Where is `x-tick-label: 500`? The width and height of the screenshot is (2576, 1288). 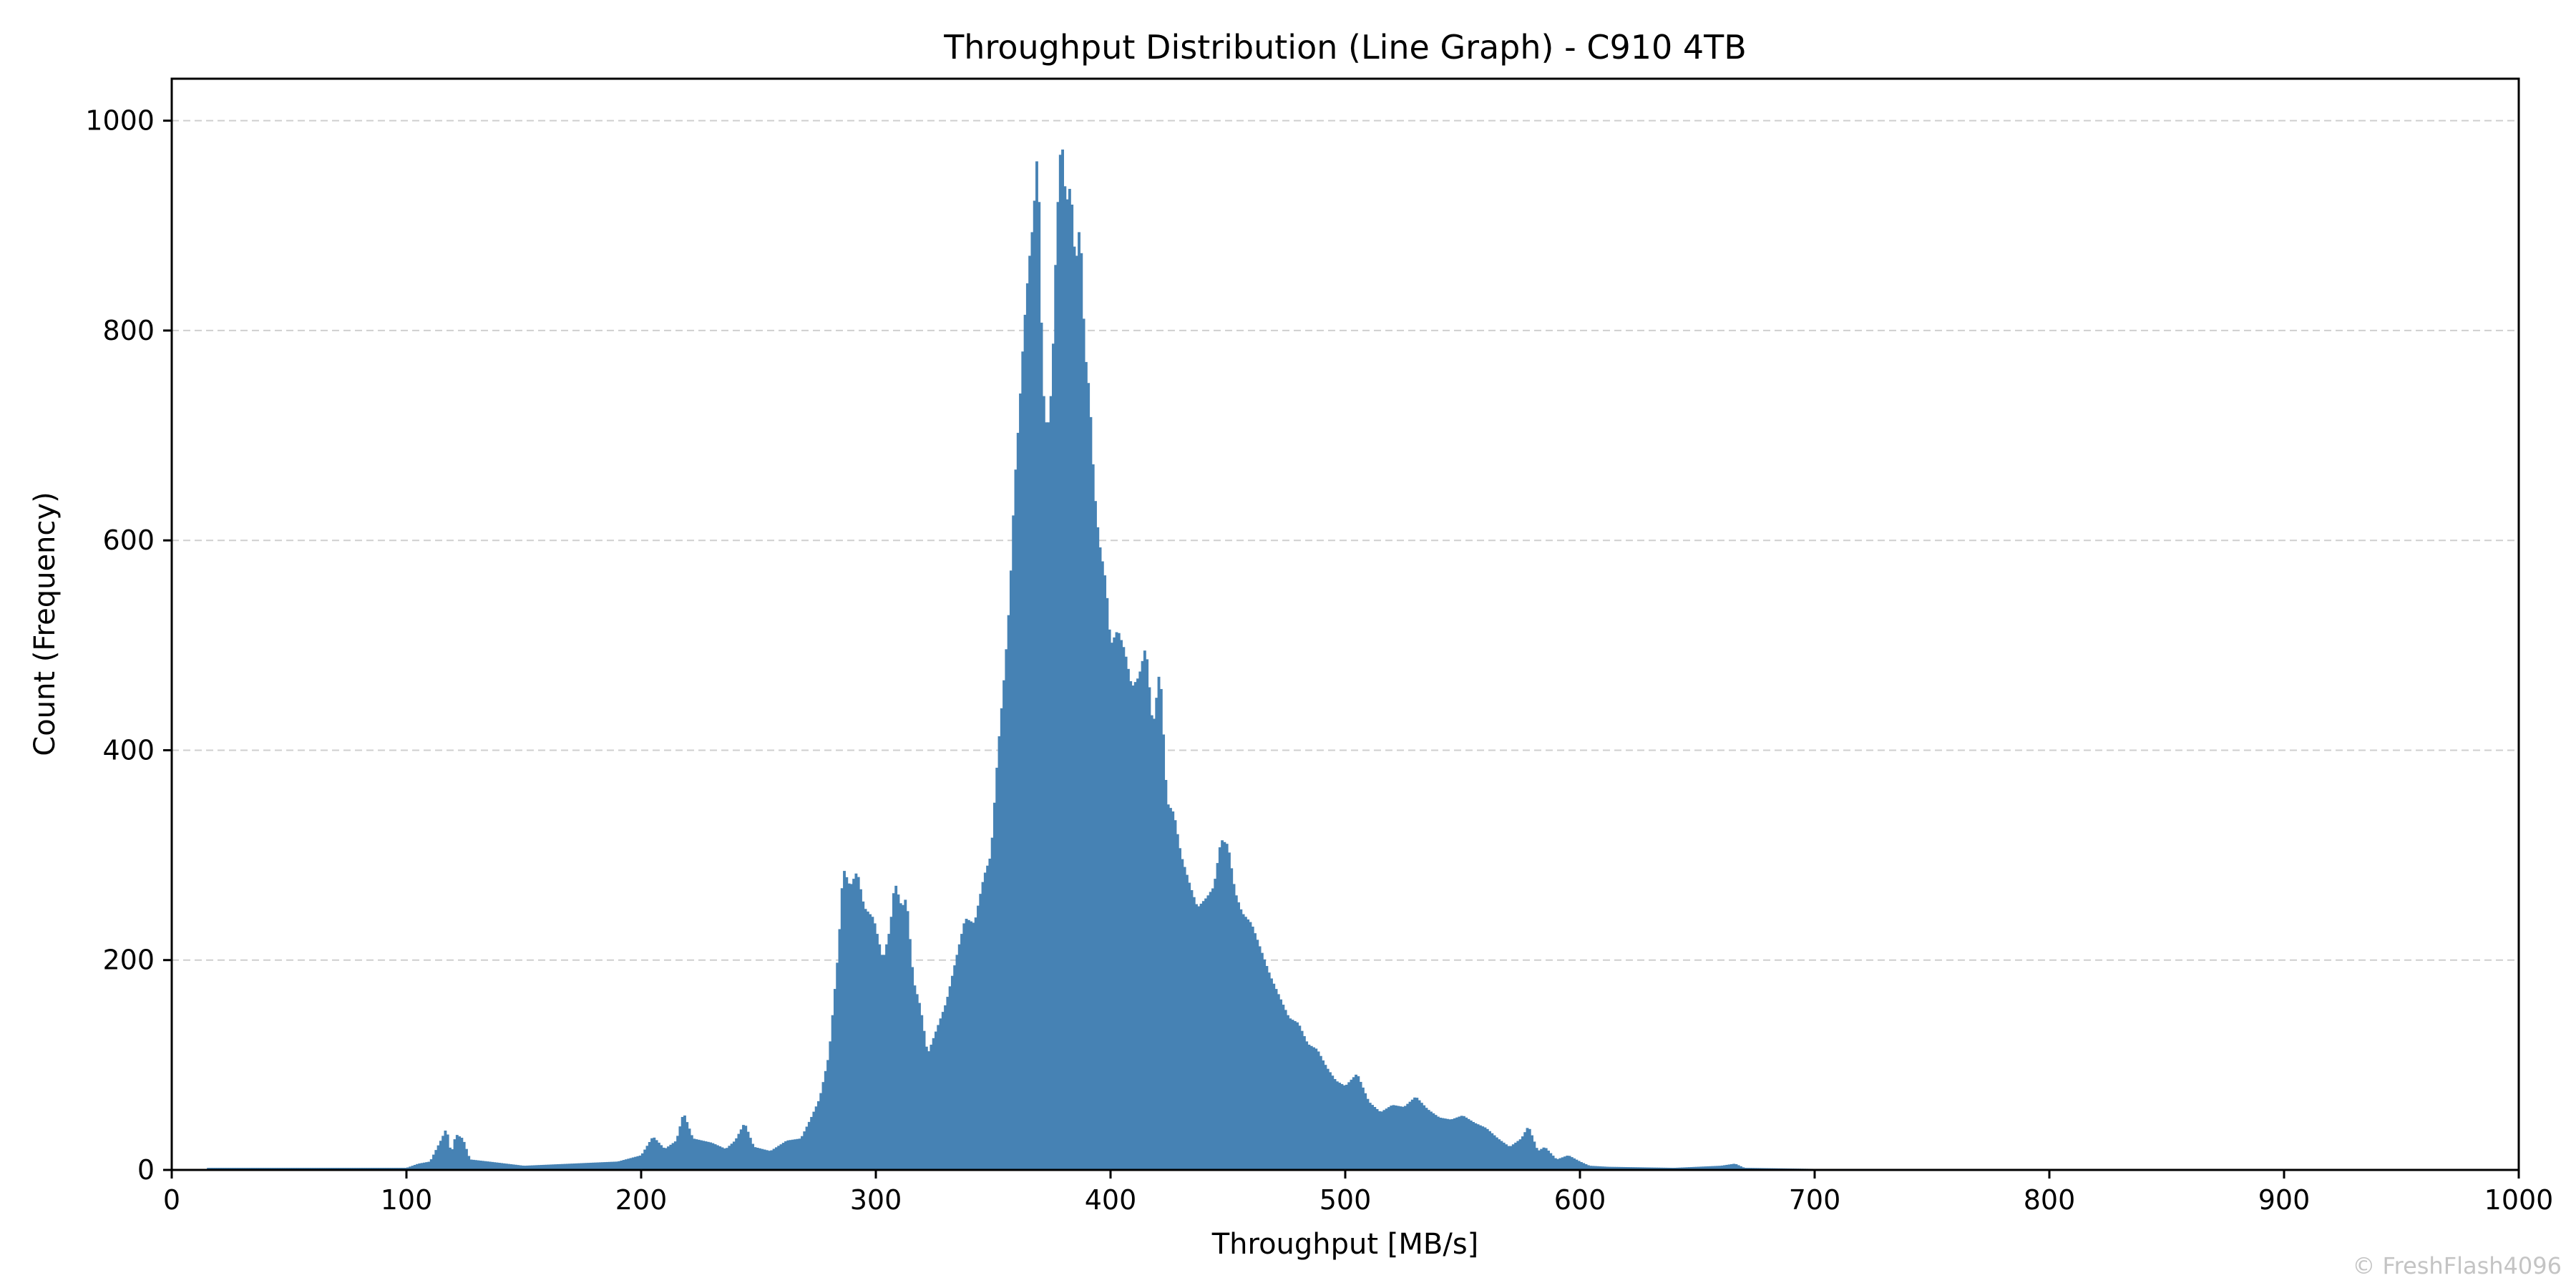 x-tick-label: 500 is located at coordinates (1345, 1200).